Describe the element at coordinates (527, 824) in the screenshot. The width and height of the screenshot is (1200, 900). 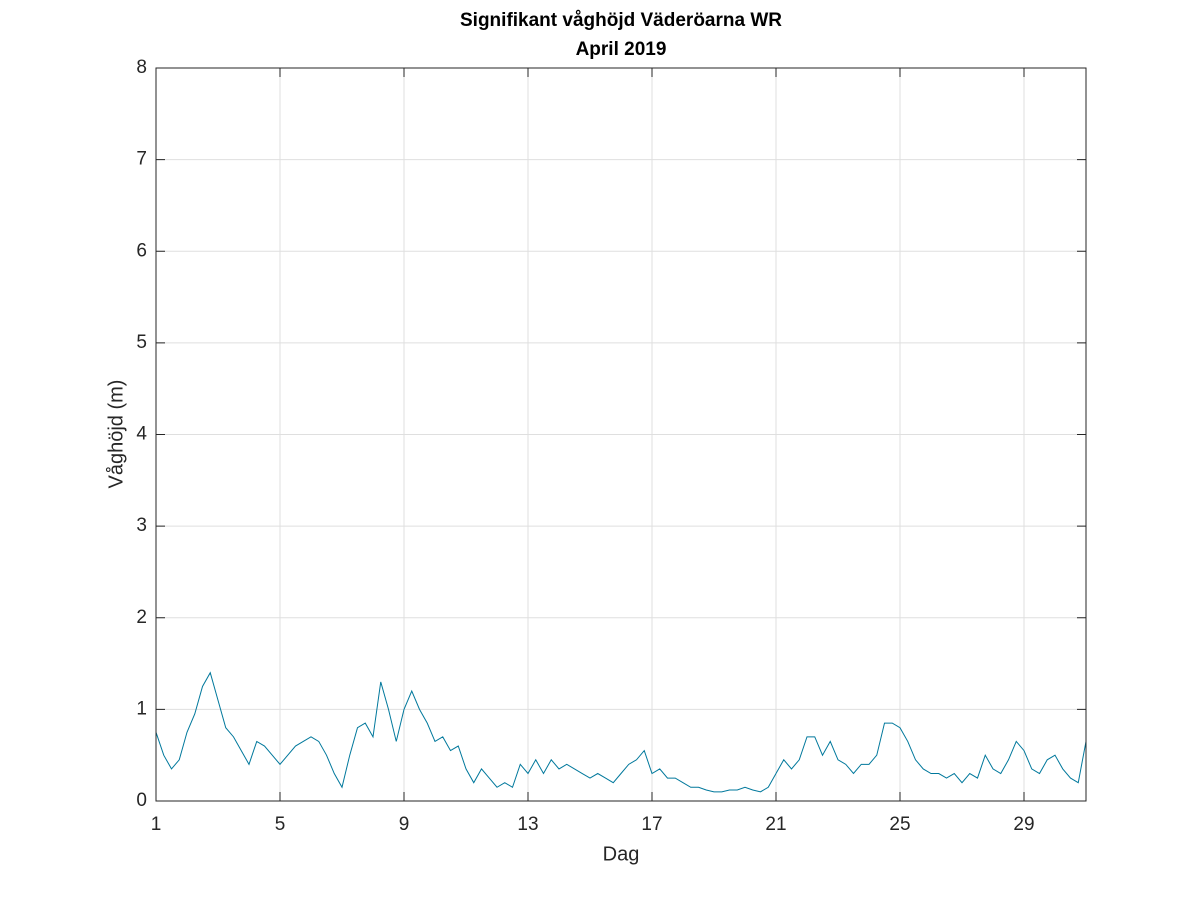
I see `x-tick-label: 13` at that location.